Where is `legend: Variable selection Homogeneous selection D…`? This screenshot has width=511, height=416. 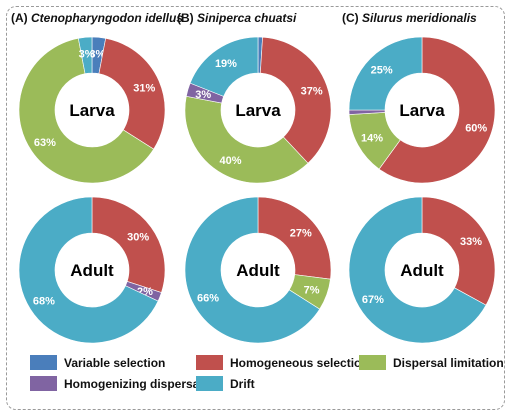 legend: Variable selection Homogeneous selection D… is located at coordinates (267, 373).